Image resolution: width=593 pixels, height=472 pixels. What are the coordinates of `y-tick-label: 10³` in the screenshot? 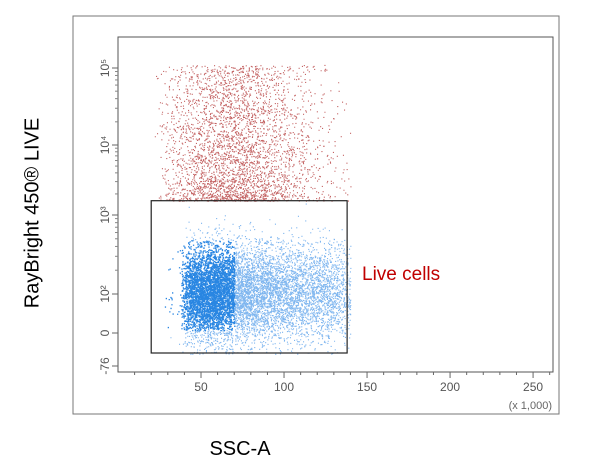 It's located at (105, 214).